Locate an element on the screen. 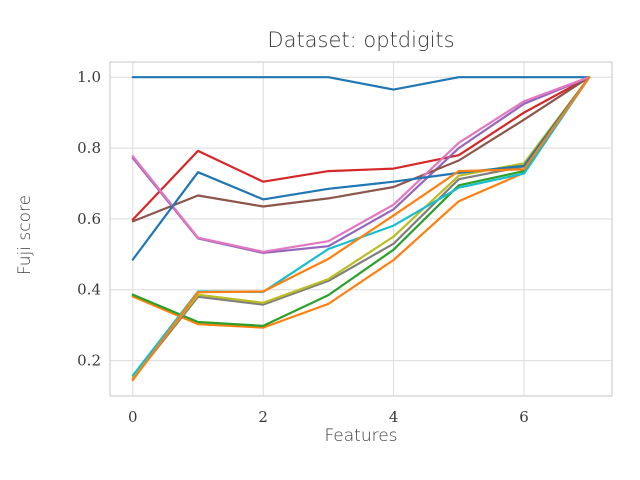  series-line-blue-a is located at coordinates (361, 83).